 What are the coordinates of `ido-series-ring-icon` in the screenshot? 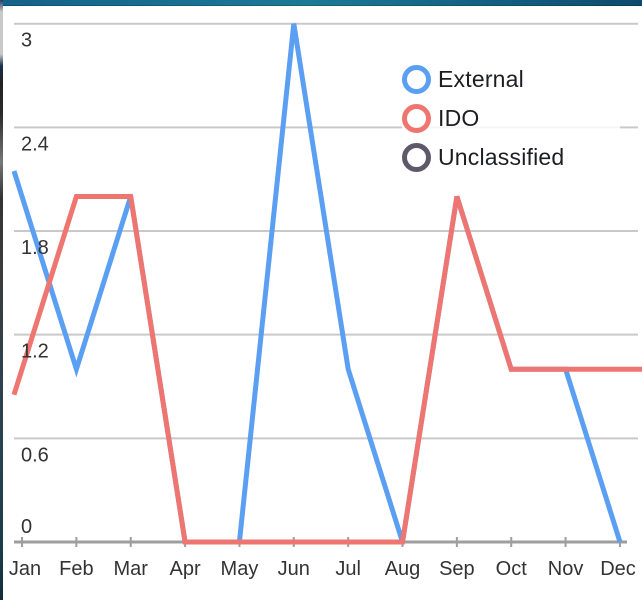 It's located at (416, 118).